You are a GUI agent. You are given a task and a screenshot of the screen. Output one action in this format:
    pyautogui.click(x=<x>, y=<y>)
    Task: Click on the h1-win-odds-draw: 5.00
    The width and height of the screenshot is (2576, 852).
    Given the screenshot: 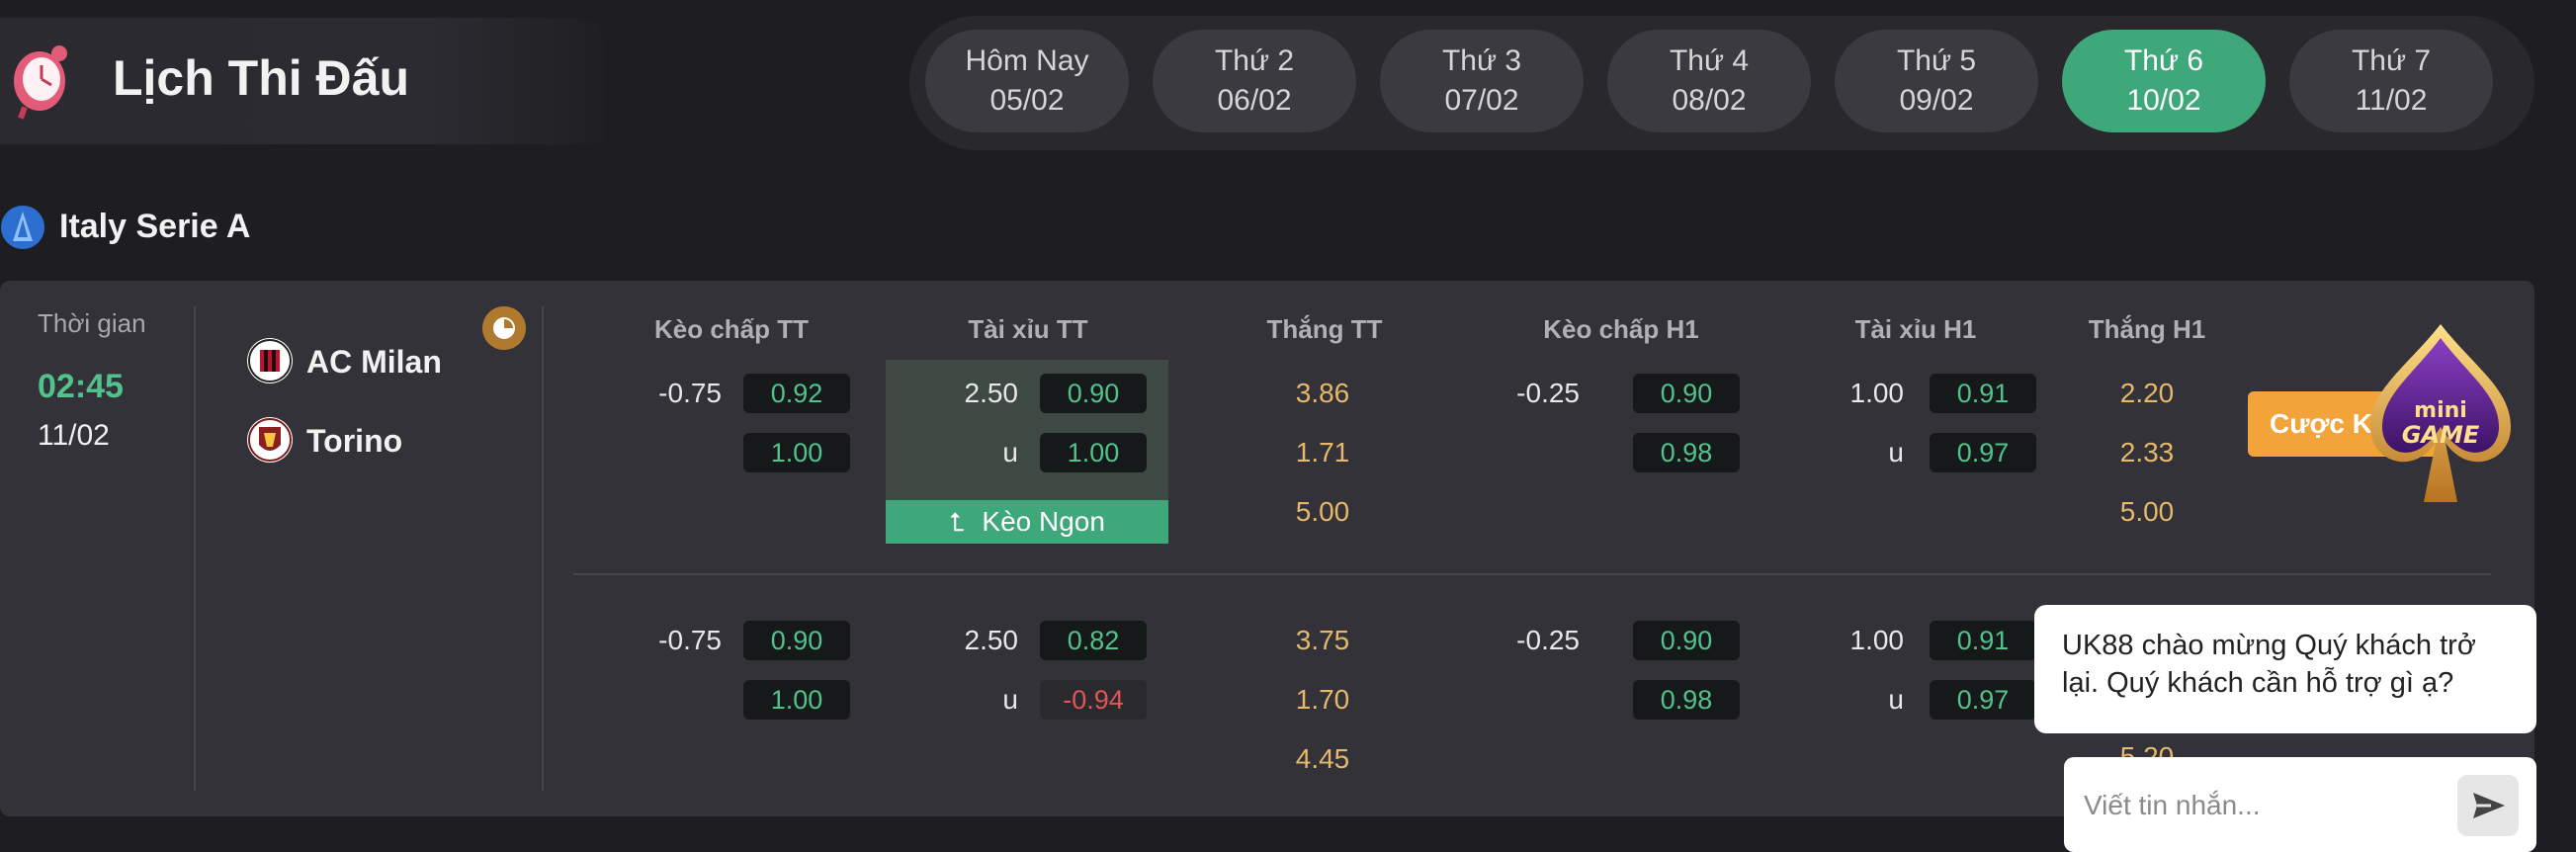 What is the action you would take?
    pyautogui.click(x=2147, y=511)
    